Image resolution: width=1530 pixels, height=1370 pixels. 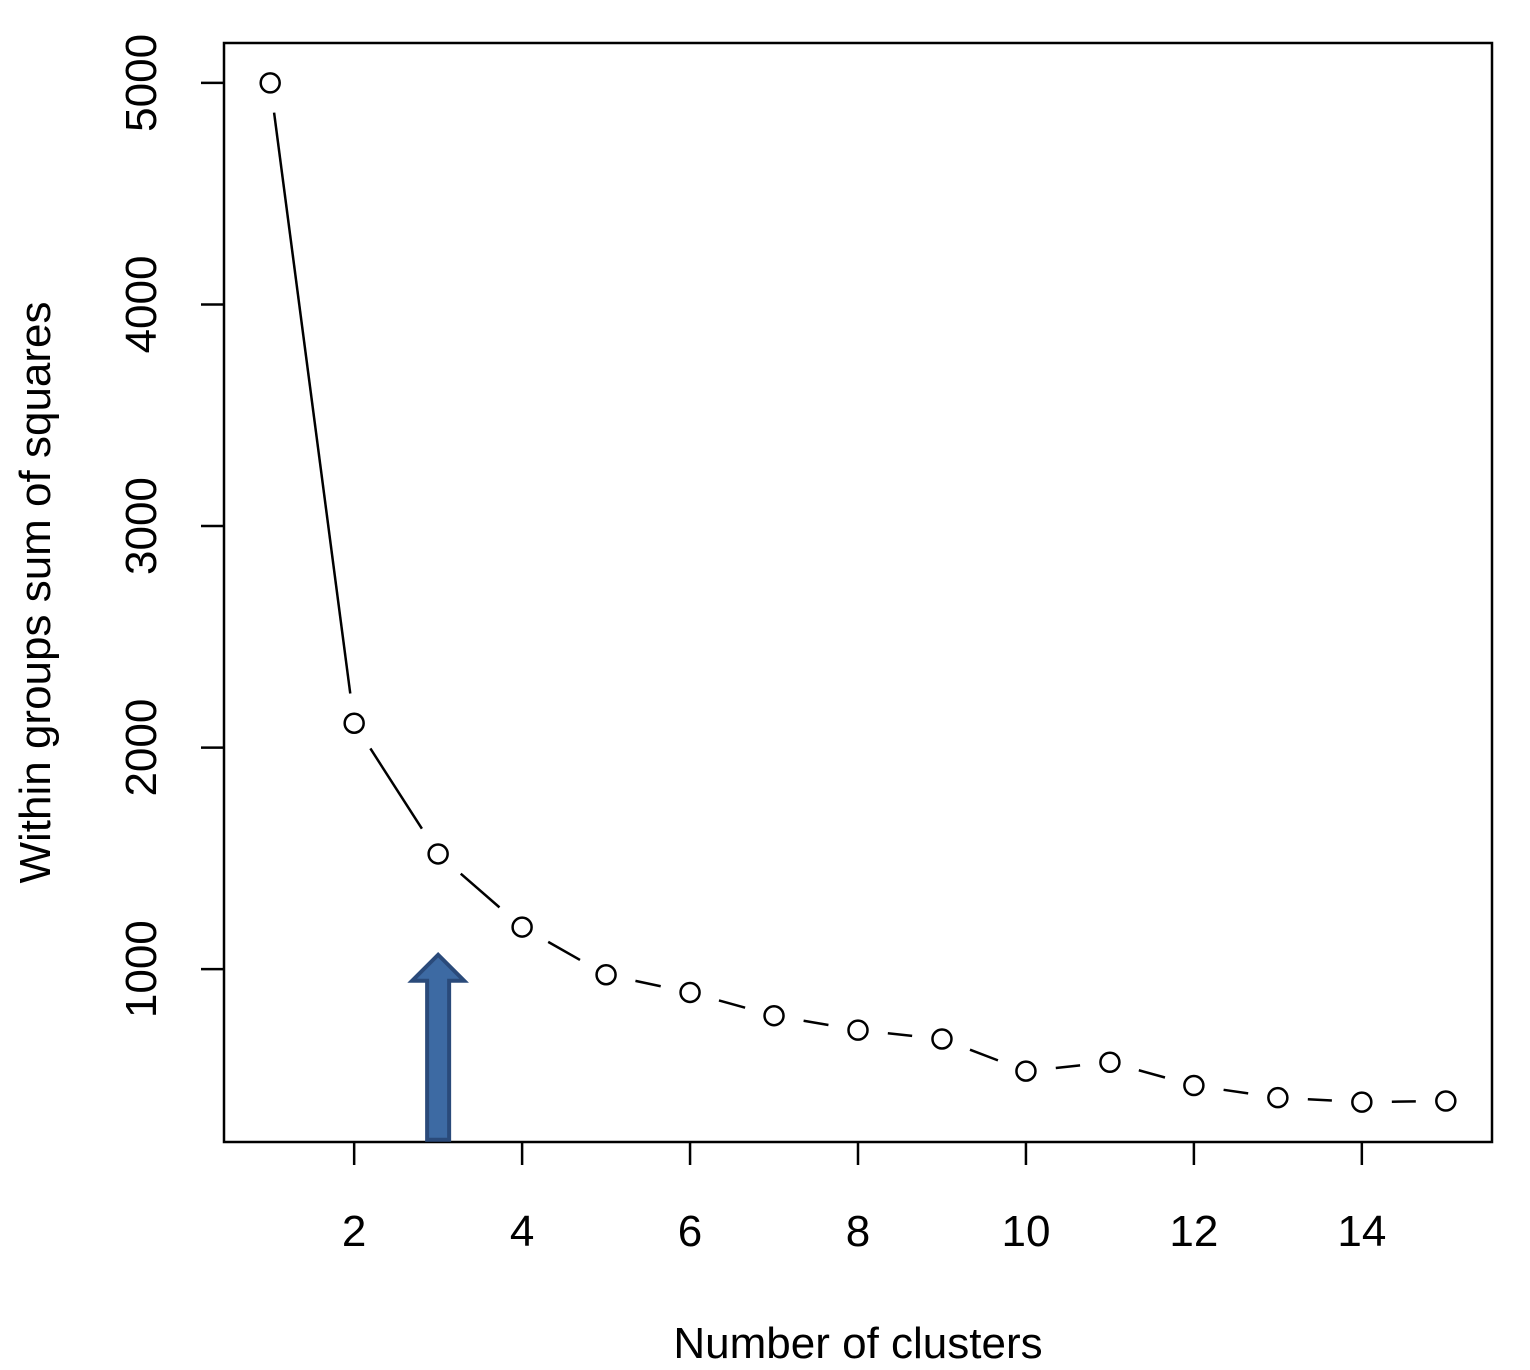 I want to click on y-tick-label: 5000, so click(x=141, y=83).